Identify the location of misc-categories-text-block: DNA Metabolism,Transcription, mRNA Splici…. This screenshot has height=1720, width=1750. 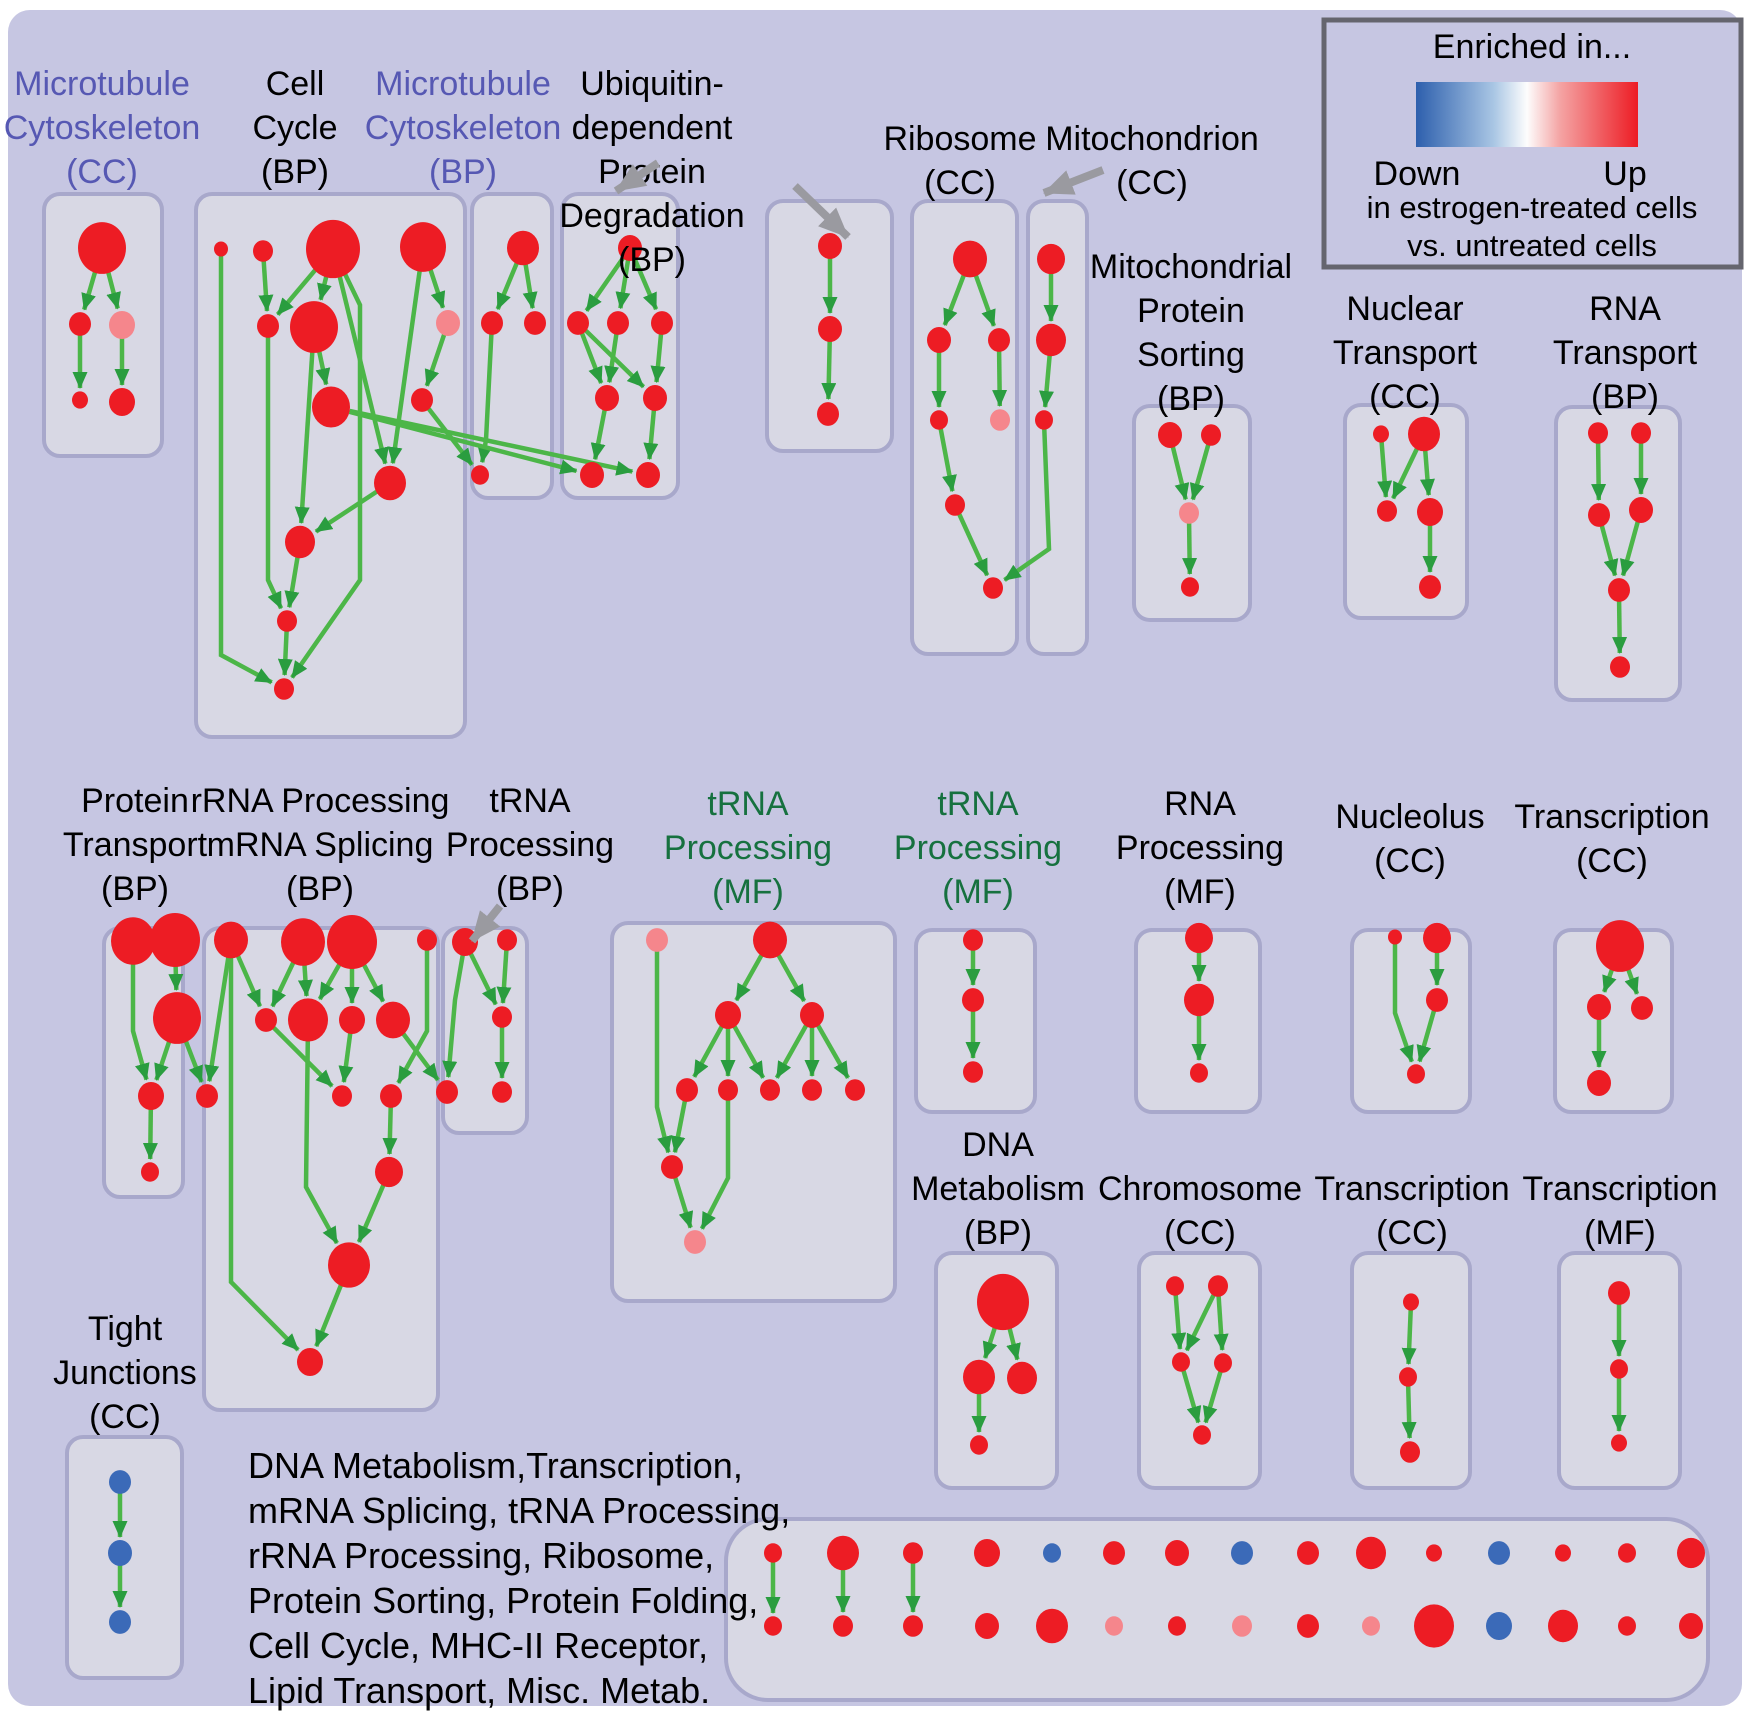
(519, 1578).